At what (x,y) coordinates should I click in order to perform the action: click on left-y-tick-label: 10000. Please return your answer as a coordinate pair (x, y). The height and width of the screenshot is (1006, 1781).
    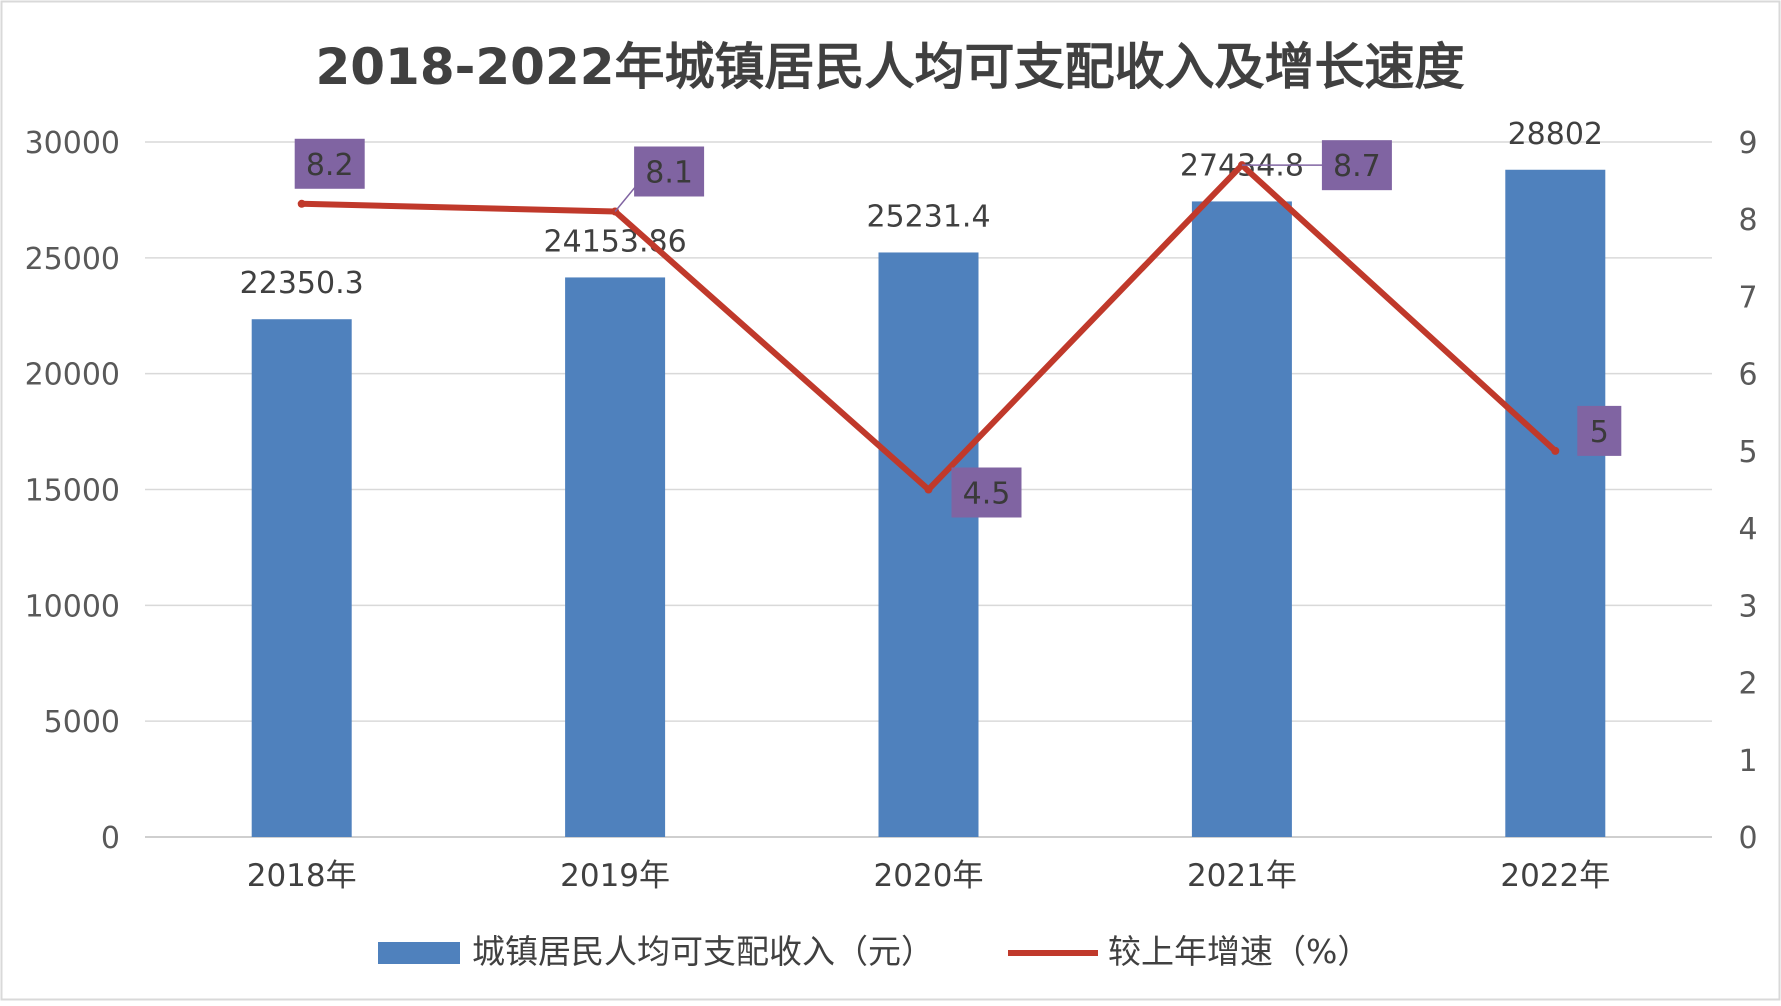
    Looking at the image, I should click on (72, 606).